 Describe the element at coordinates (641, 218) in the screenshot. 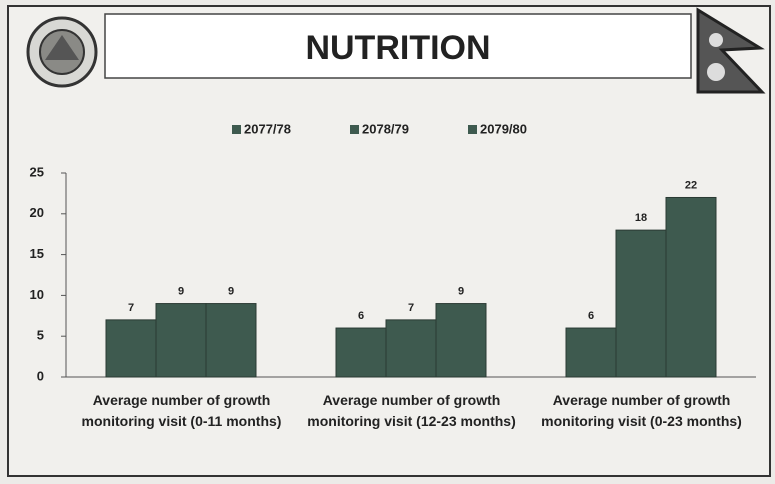

I see `data-label: 18` at that location.